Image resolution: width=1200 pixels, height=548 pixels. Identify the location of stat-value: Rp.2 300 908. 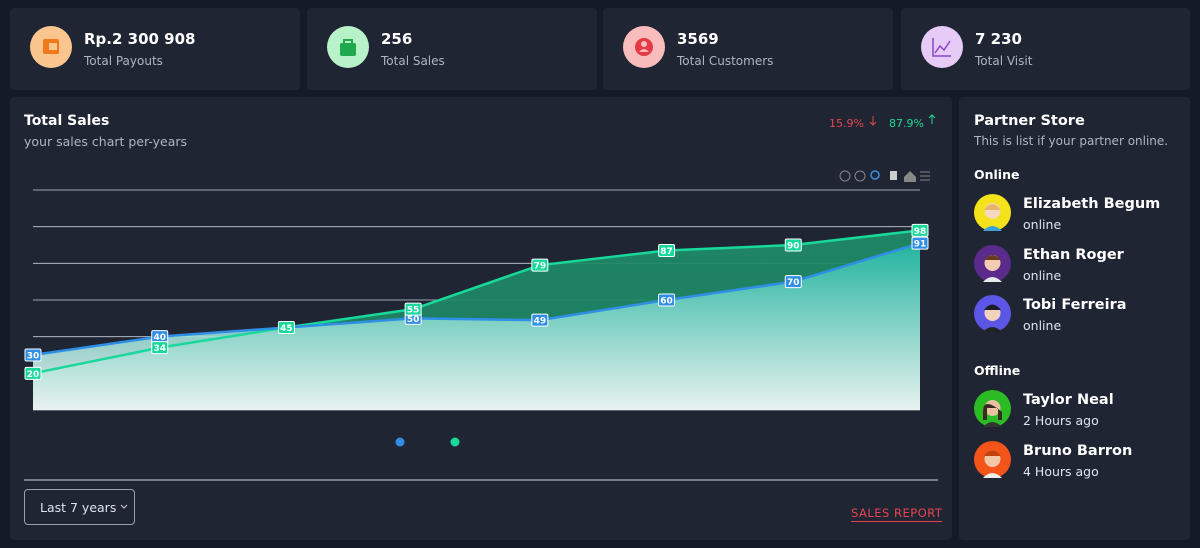
(140, 39).